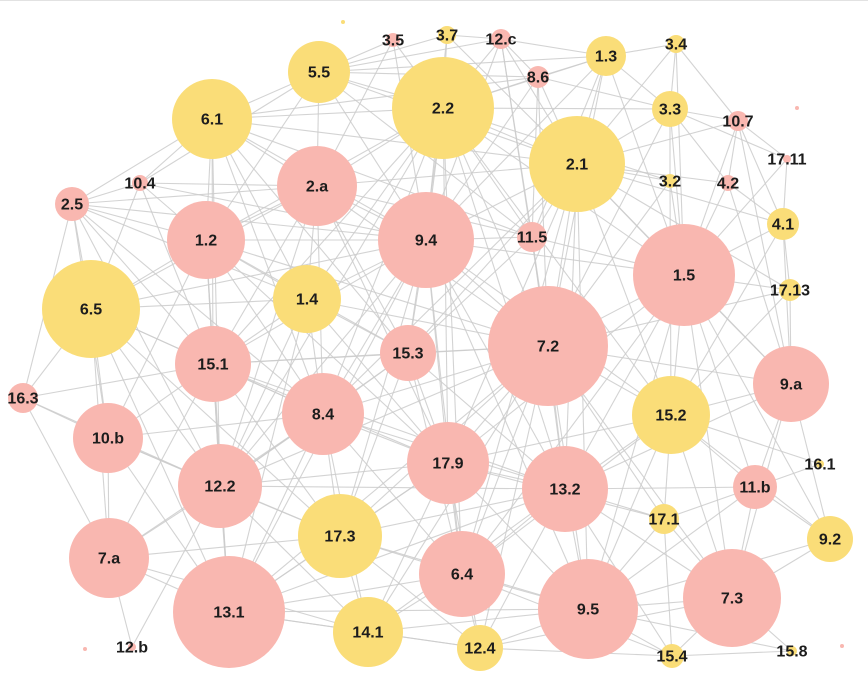 This screenshot has width=868, height=681. I want to click on graph-node-9.5, so click(588, 609).